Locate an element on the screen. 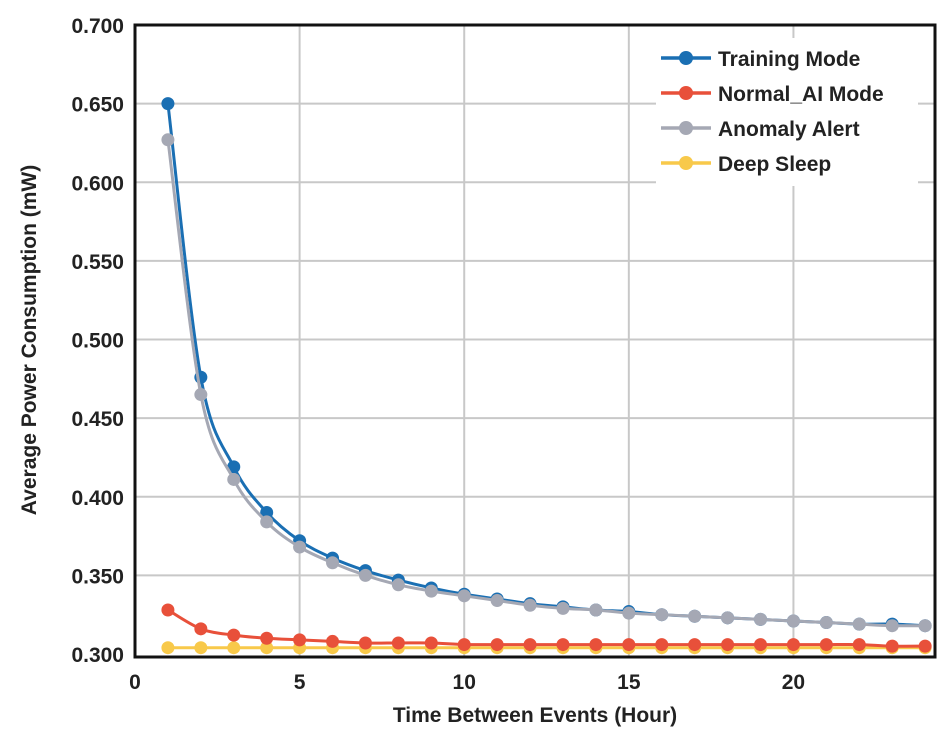 Image resolution: width=950 pixels, height=745 pixels. legend-label: Training Mode is located at coordinates (789, 59).